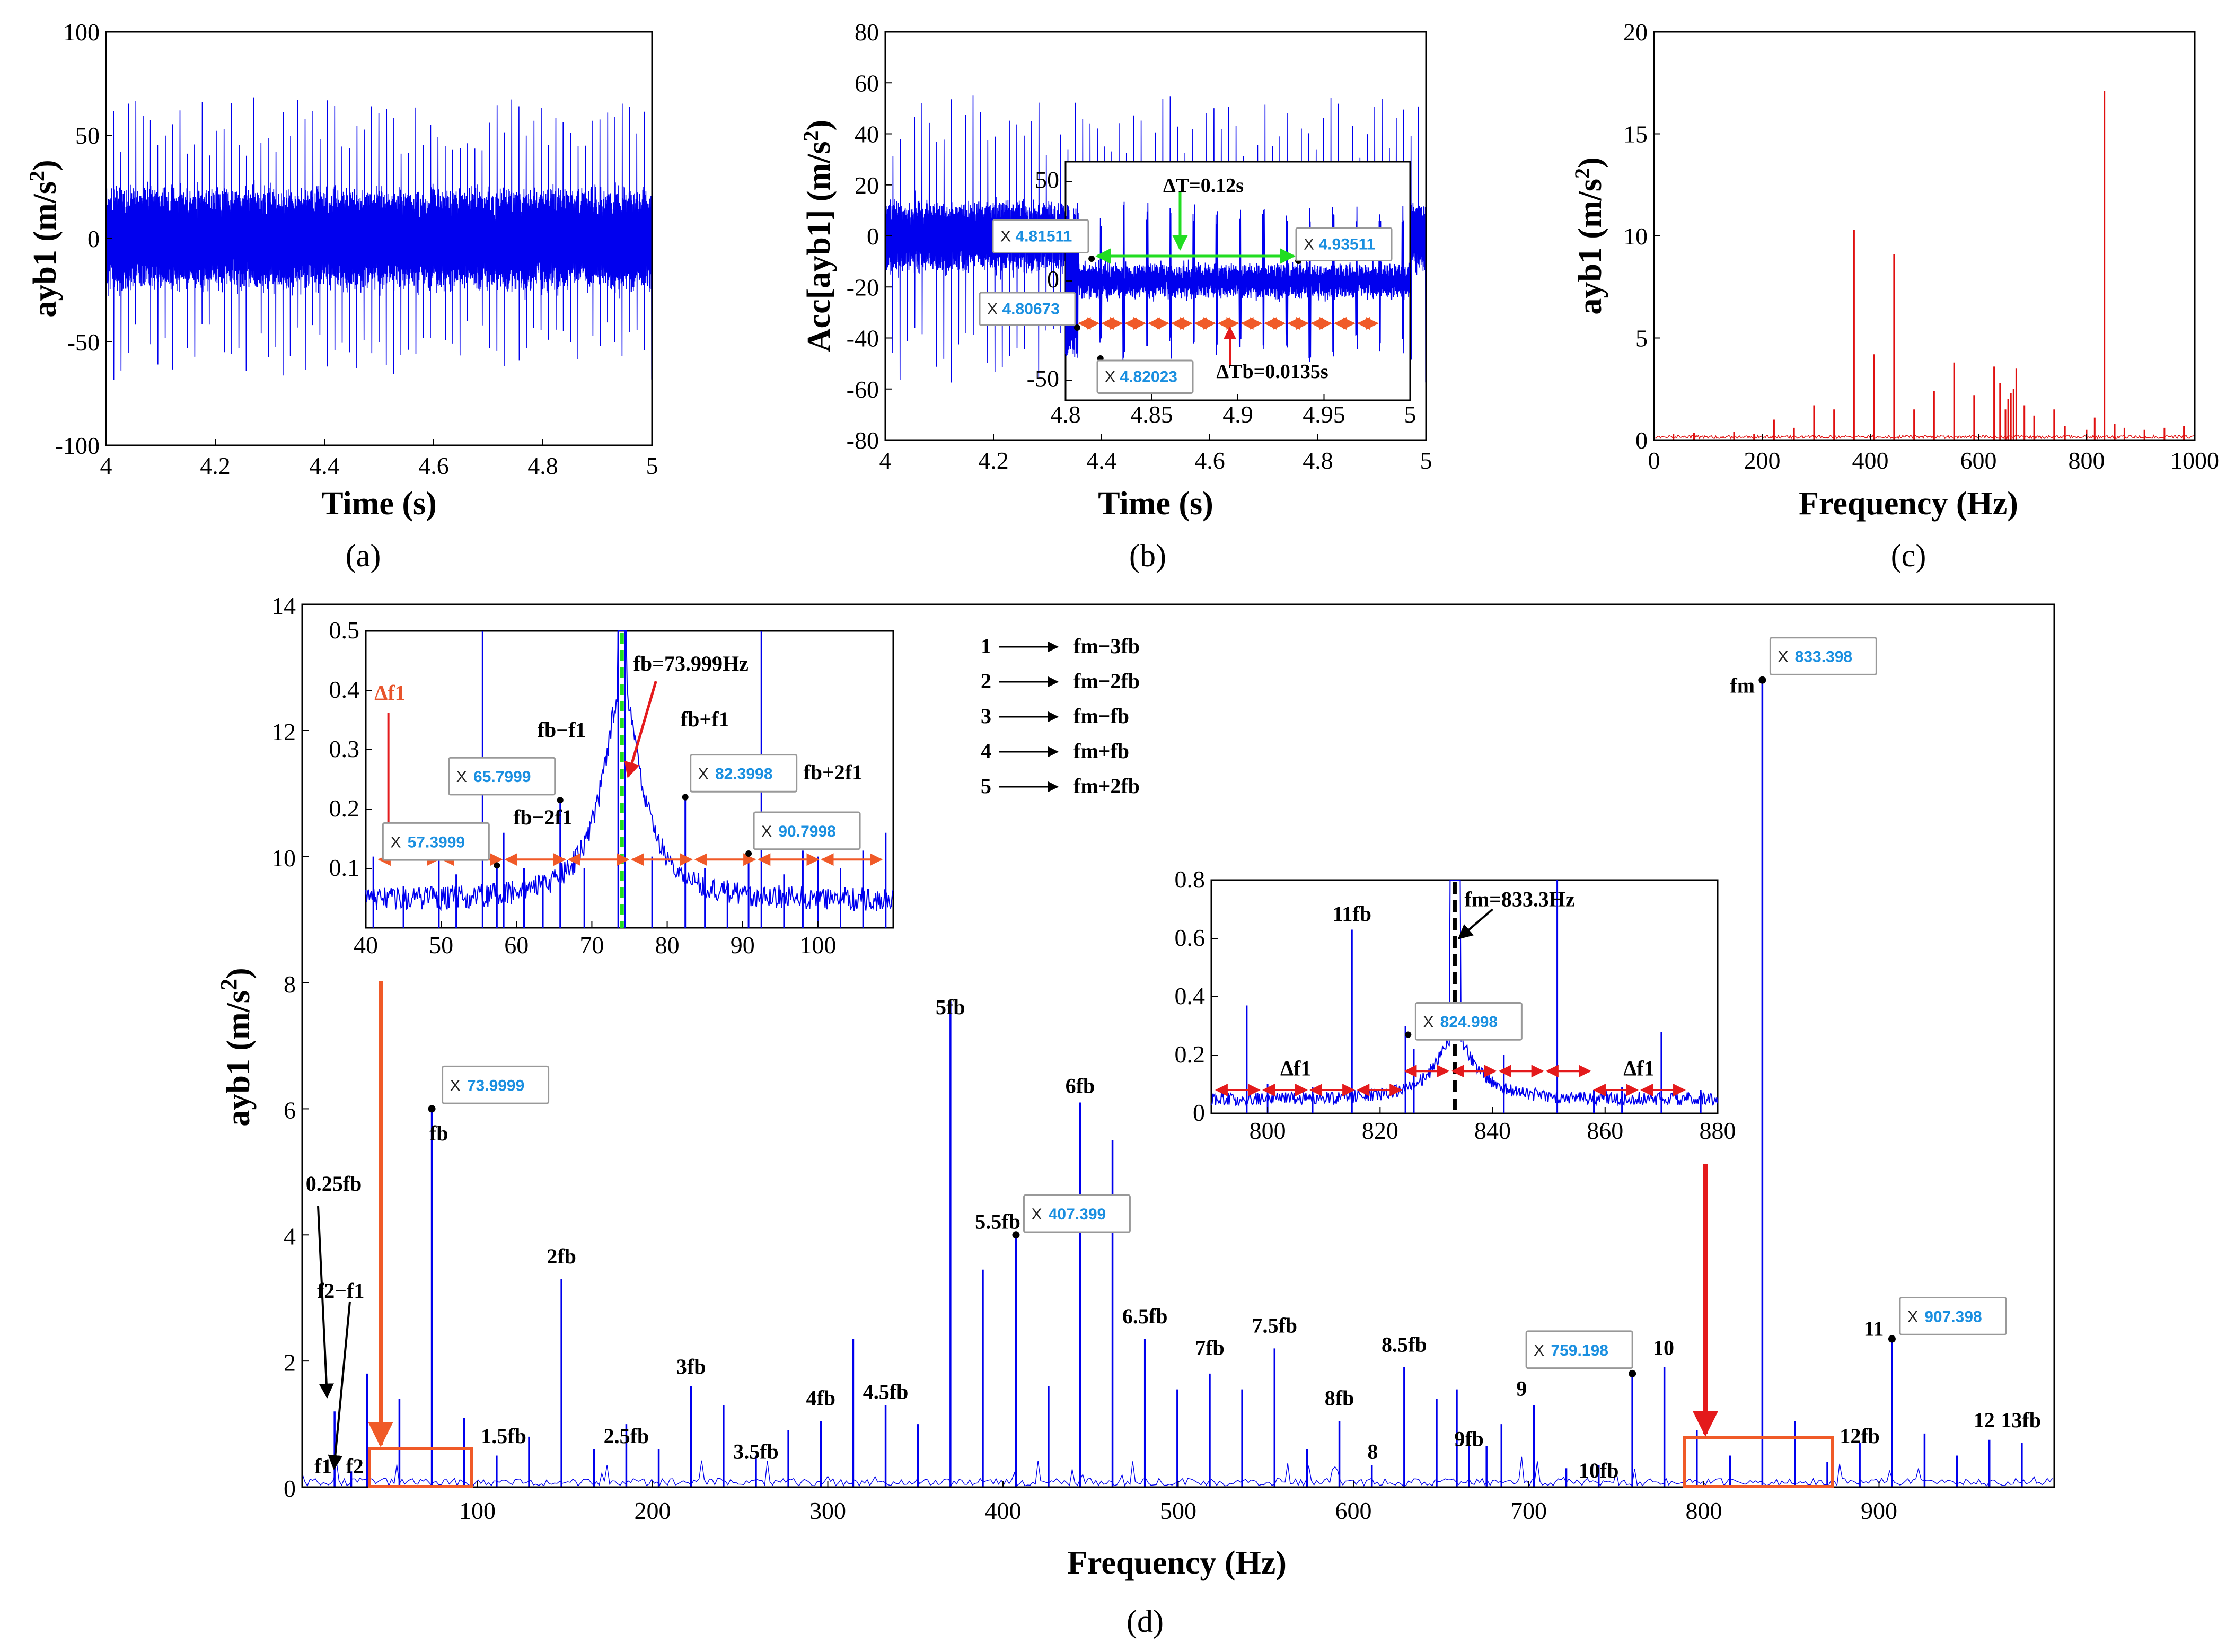 The width and height of the screenshot is (2235, 1652). Describe the element at coordinates (1579, 1349) in the screenshot. I see `datatip: X 759.198` at that location.